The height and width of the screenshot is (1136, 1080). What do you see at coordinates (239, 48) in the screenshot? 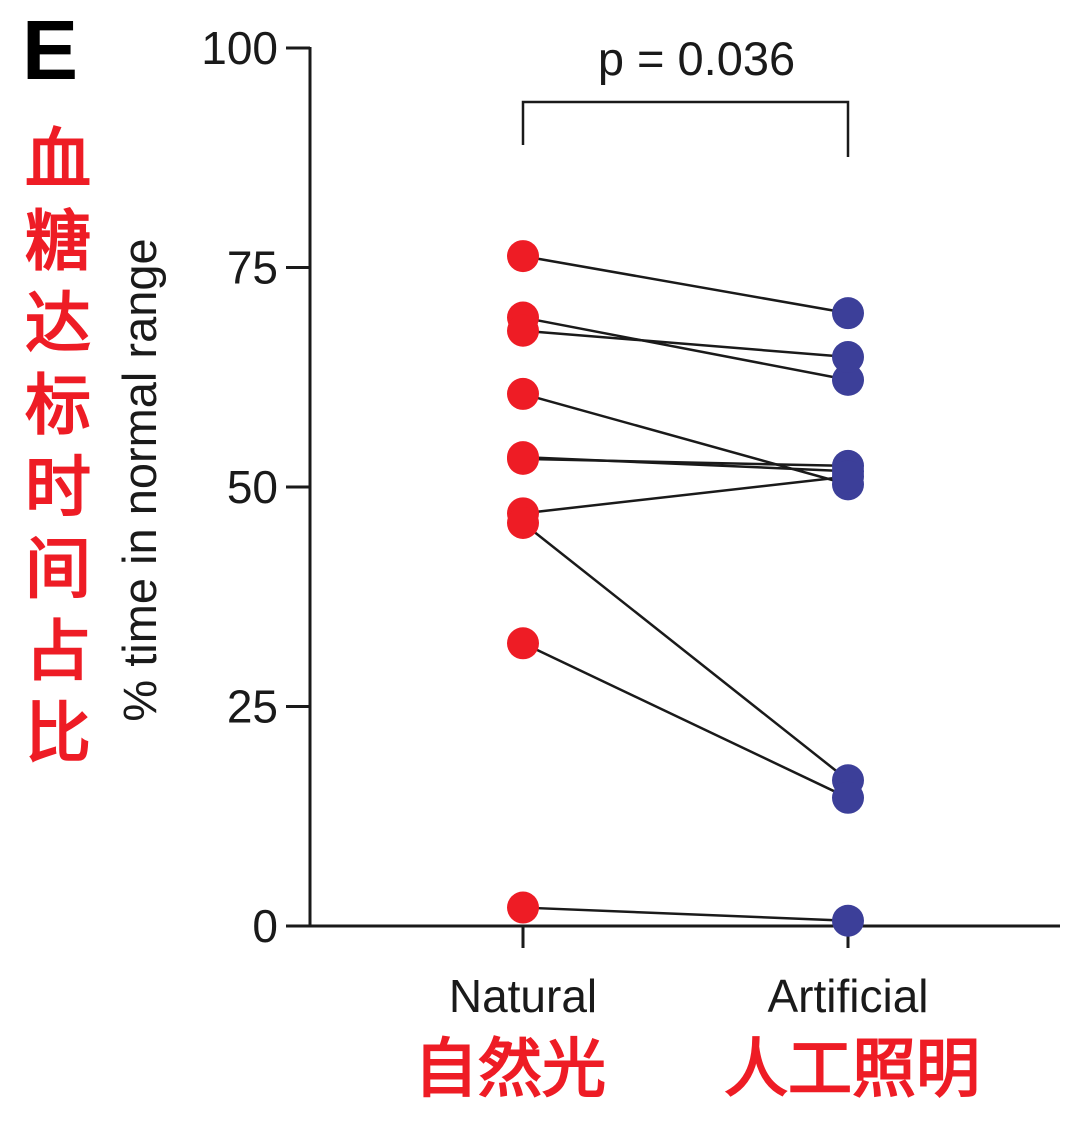
I see `y-tick-label: 100` at bounding box center [239, 48].